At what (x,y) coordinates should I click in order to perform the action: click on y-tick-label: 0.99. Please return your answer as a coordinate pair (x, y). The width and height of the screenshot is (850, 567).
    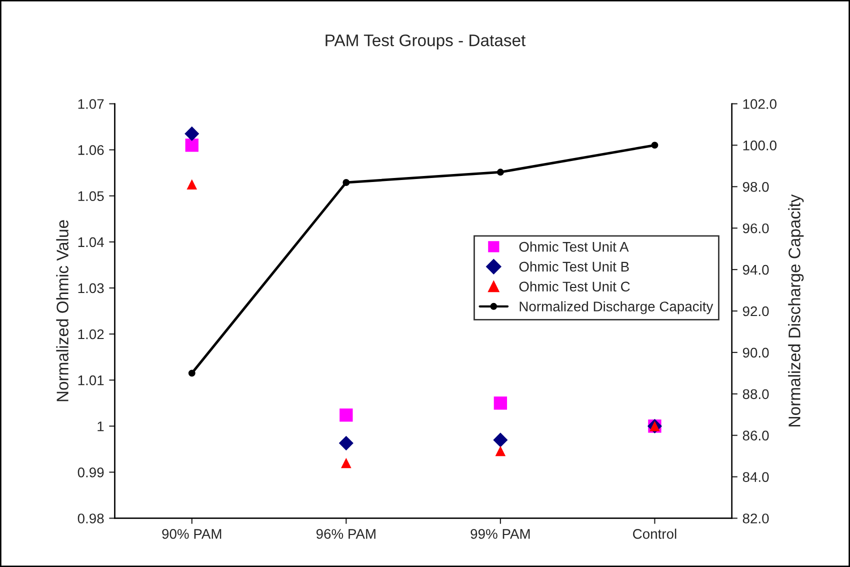
    Looking at the image, I should click on (91, 473).